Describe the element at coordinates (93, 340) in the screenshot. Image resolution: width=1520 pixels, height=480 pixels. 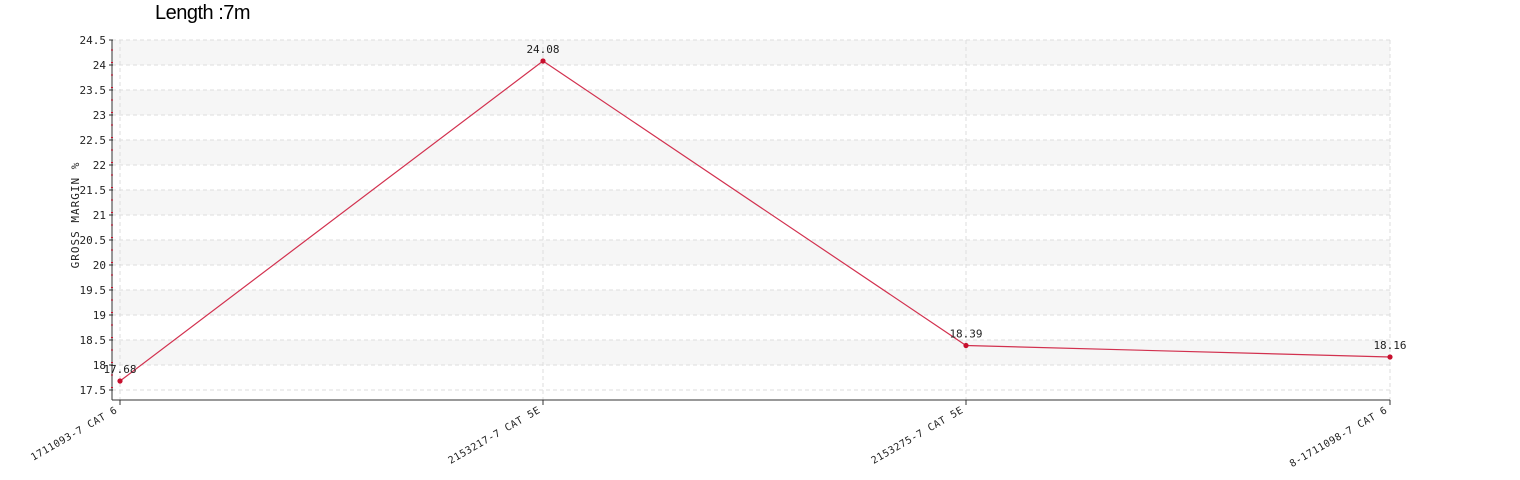
I see `y-tick-label: 18.5` at that location.